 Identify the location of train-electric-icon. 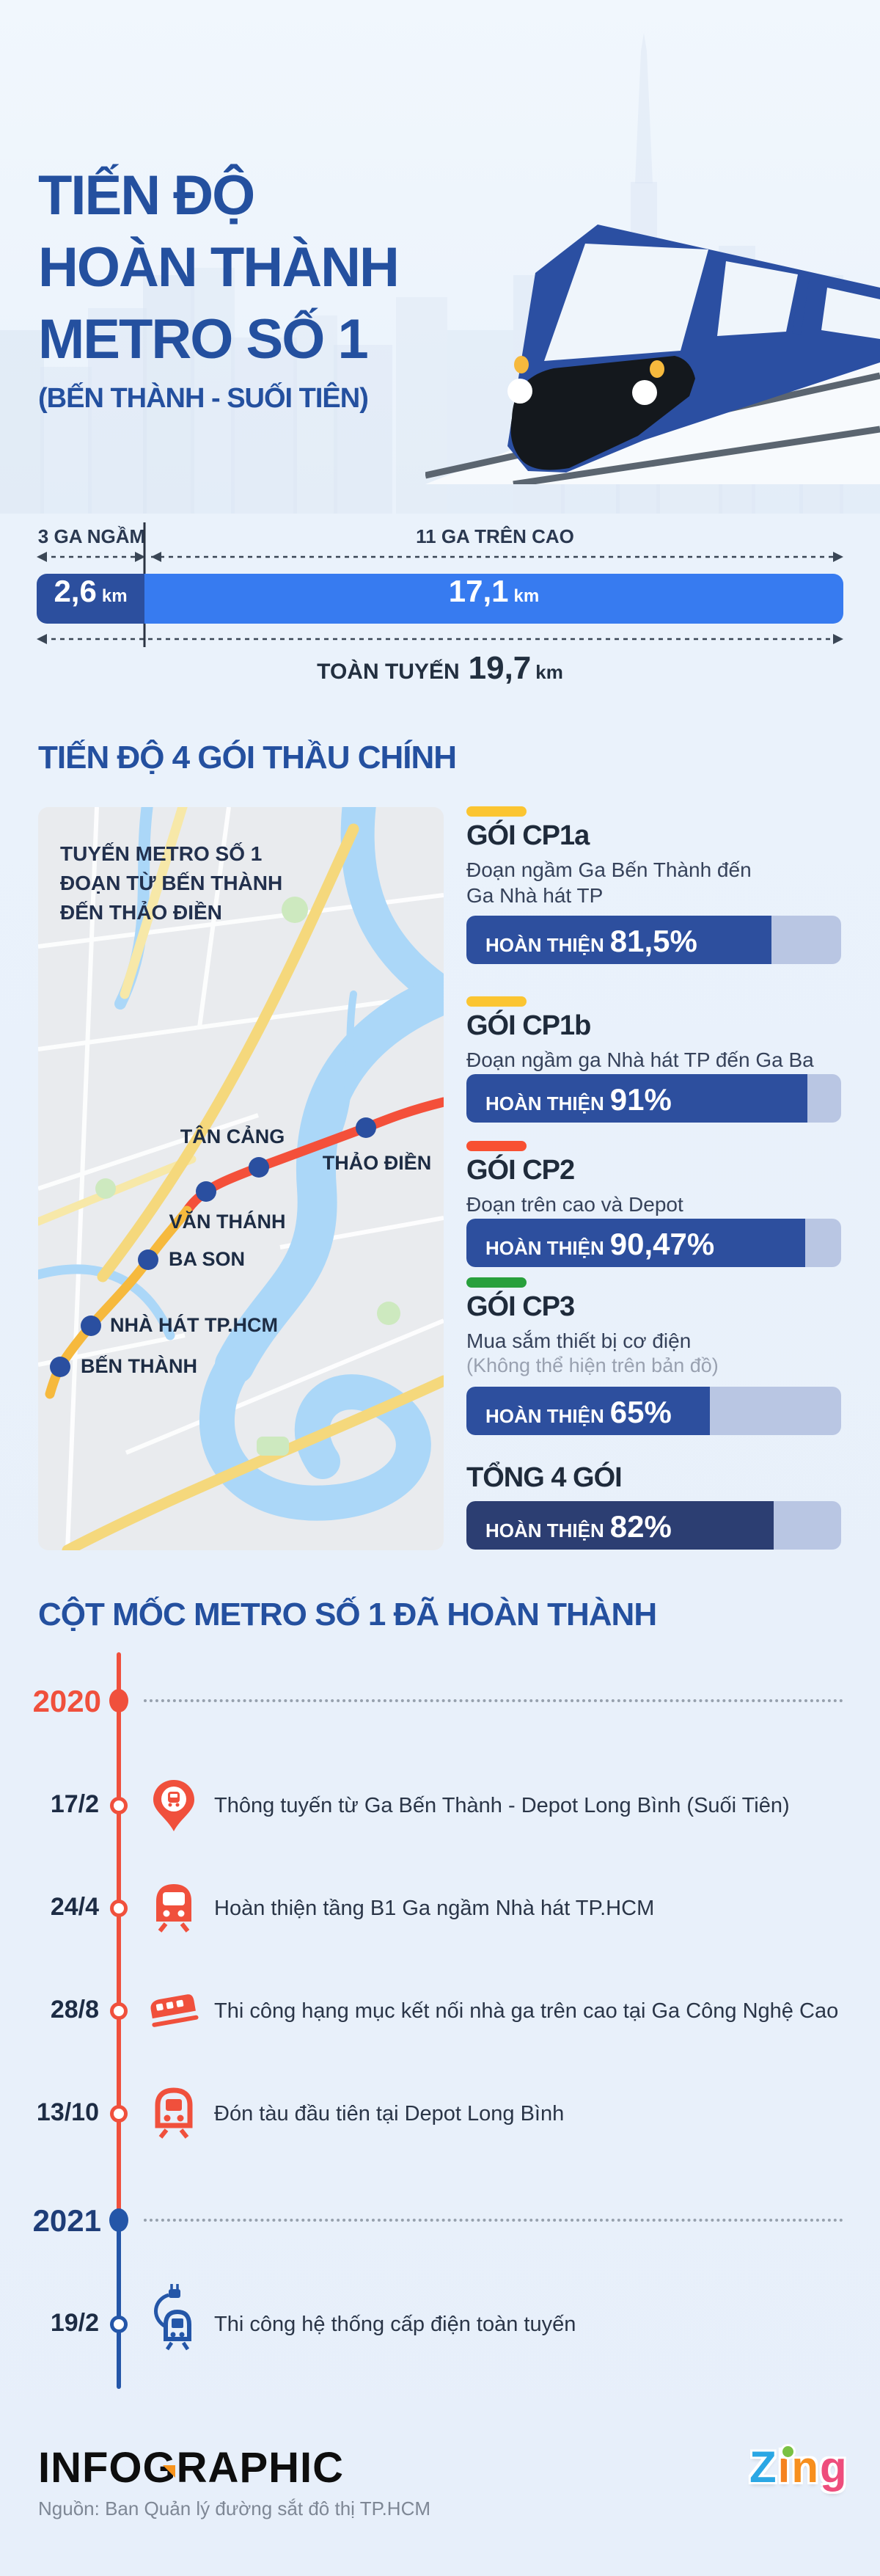
(172, 2318).